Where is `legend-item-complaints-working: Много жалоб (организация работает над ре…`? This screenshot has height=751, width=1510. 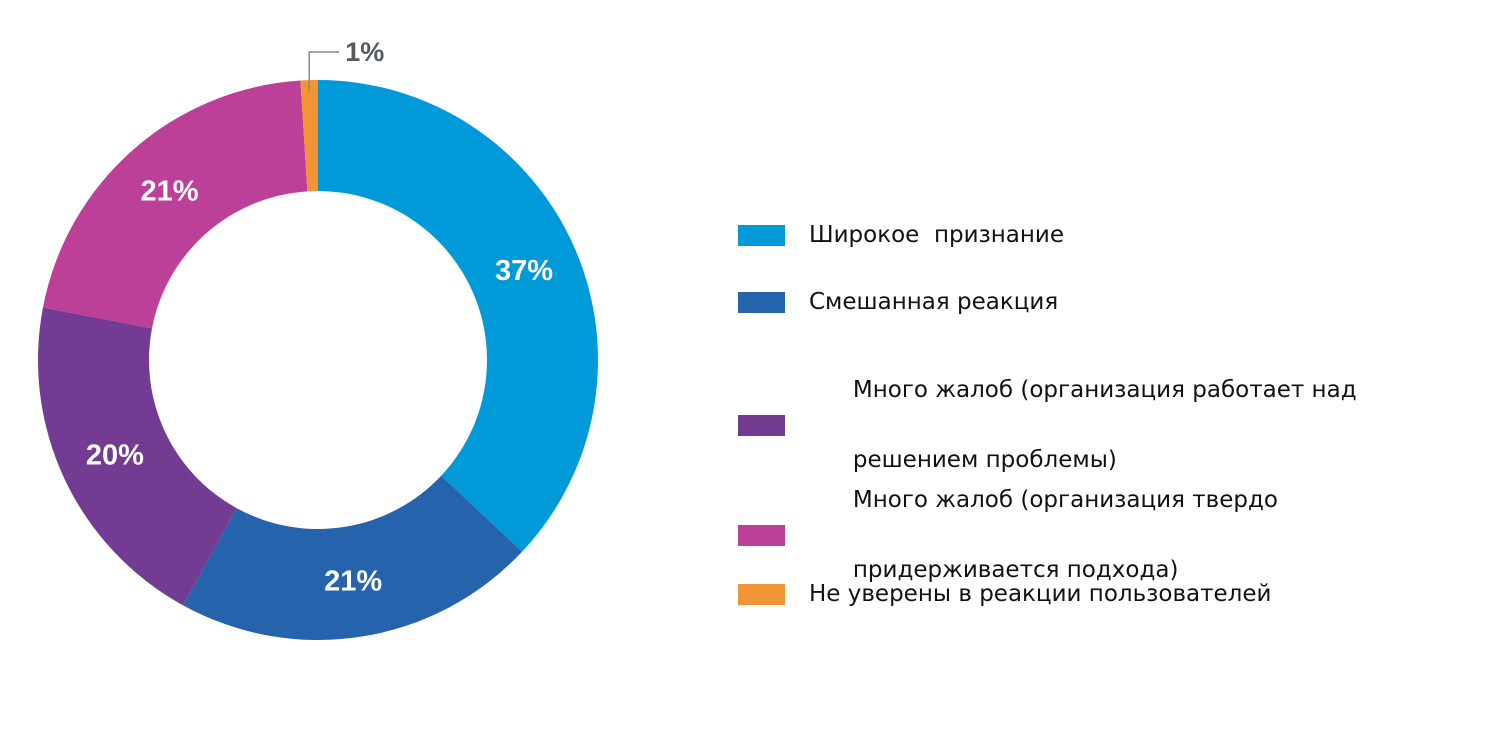 legend-item-complaints-working: Много жалоб (организация работает над ре… is located at coordinates (1047, 425).